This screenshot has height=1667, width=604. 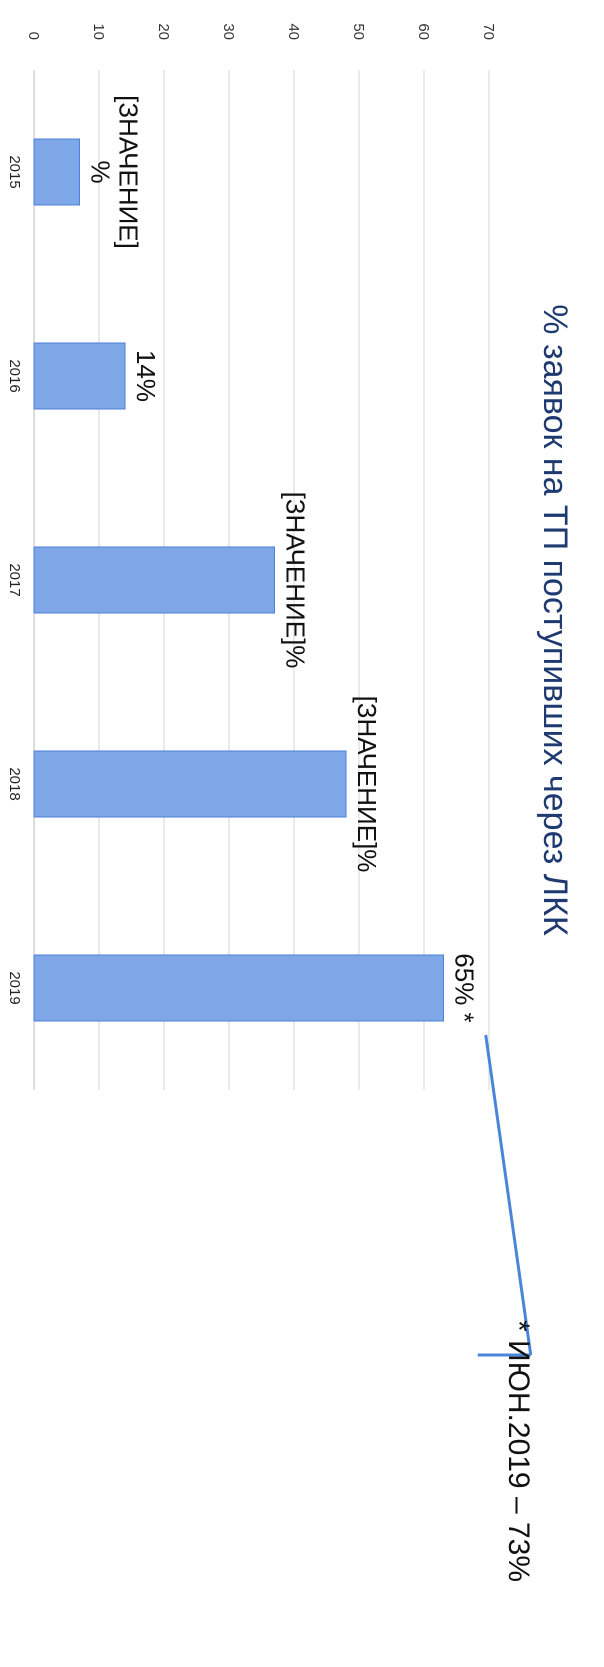 What do you see at coordinates (488, 31) in the screenshot?
I see `y-tick-label: 70` at bounding box center [488, 31].